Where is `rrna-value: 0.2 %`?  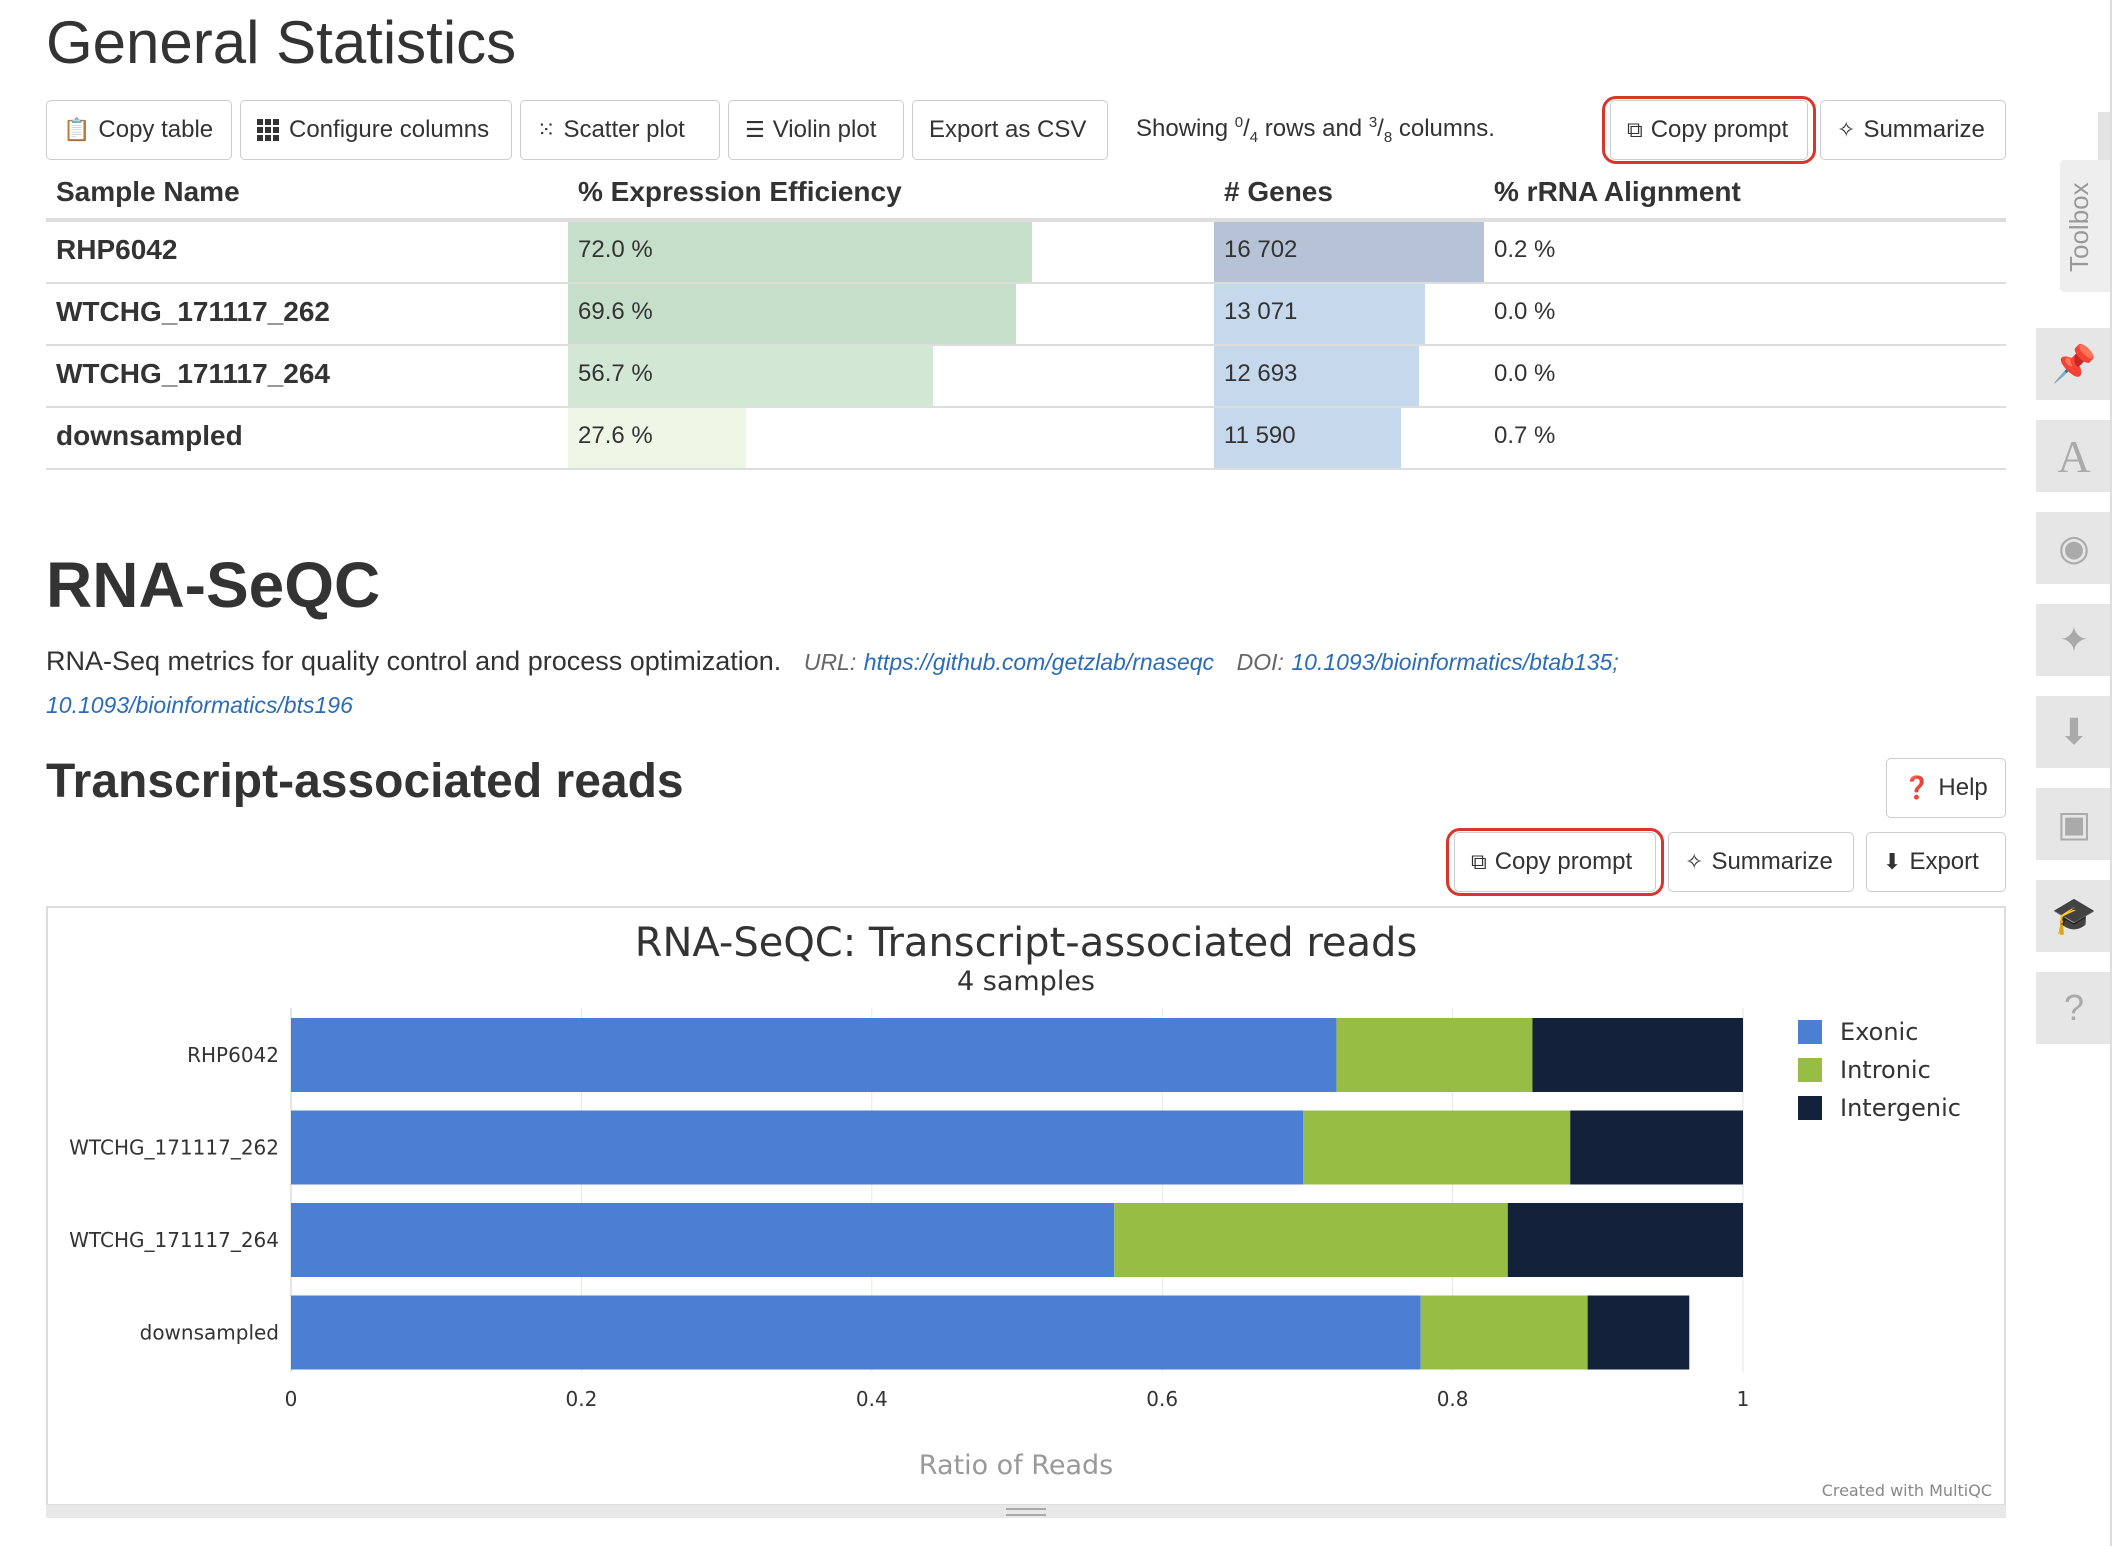
rrna-value: 0.2 % is located at coordinates (1525, 249).